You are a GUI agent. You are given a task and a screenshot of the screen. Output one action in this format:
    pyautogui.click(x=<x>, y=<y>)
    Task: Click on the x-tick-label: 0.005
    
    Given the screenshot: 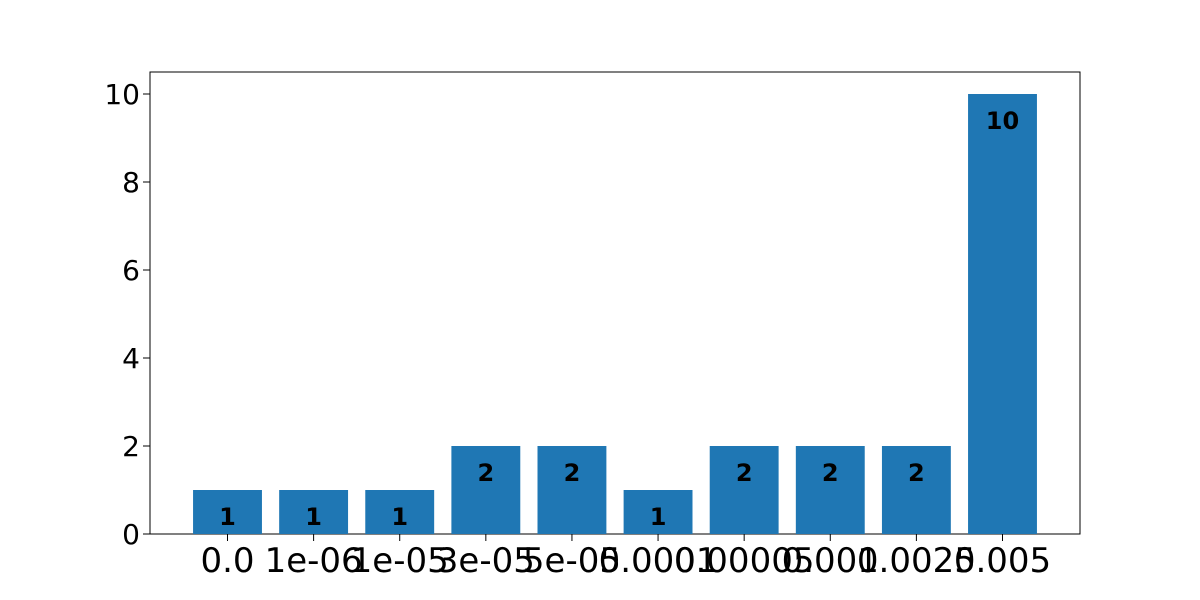 What is the action you would take?
    pyautogui.click(x=1002, y=561)
    